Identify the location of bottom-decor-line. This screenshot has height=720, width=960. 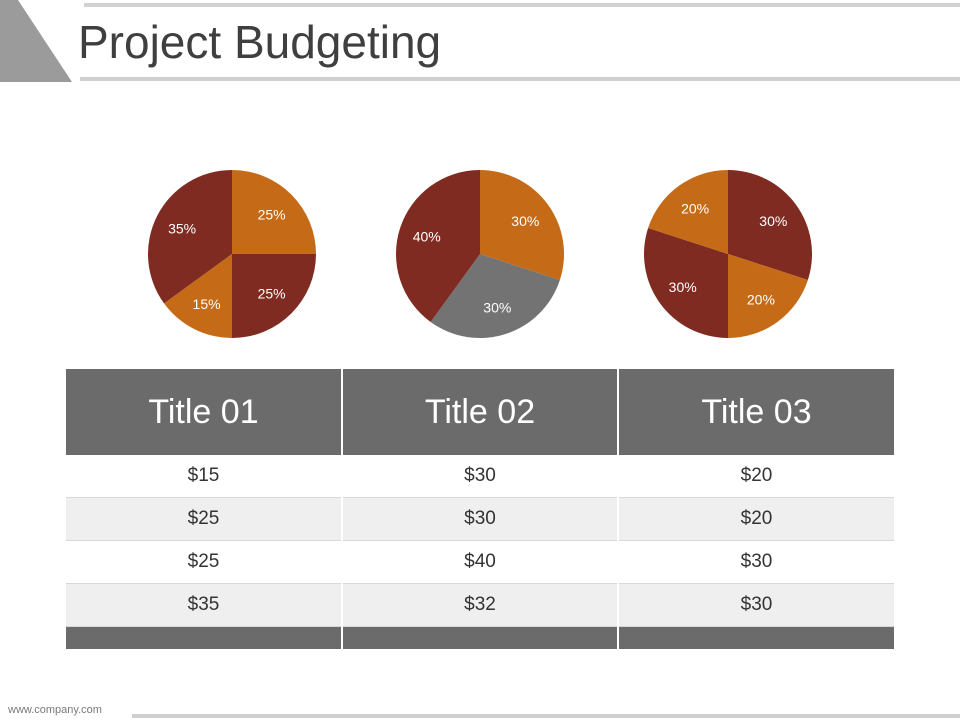
(546, 716).